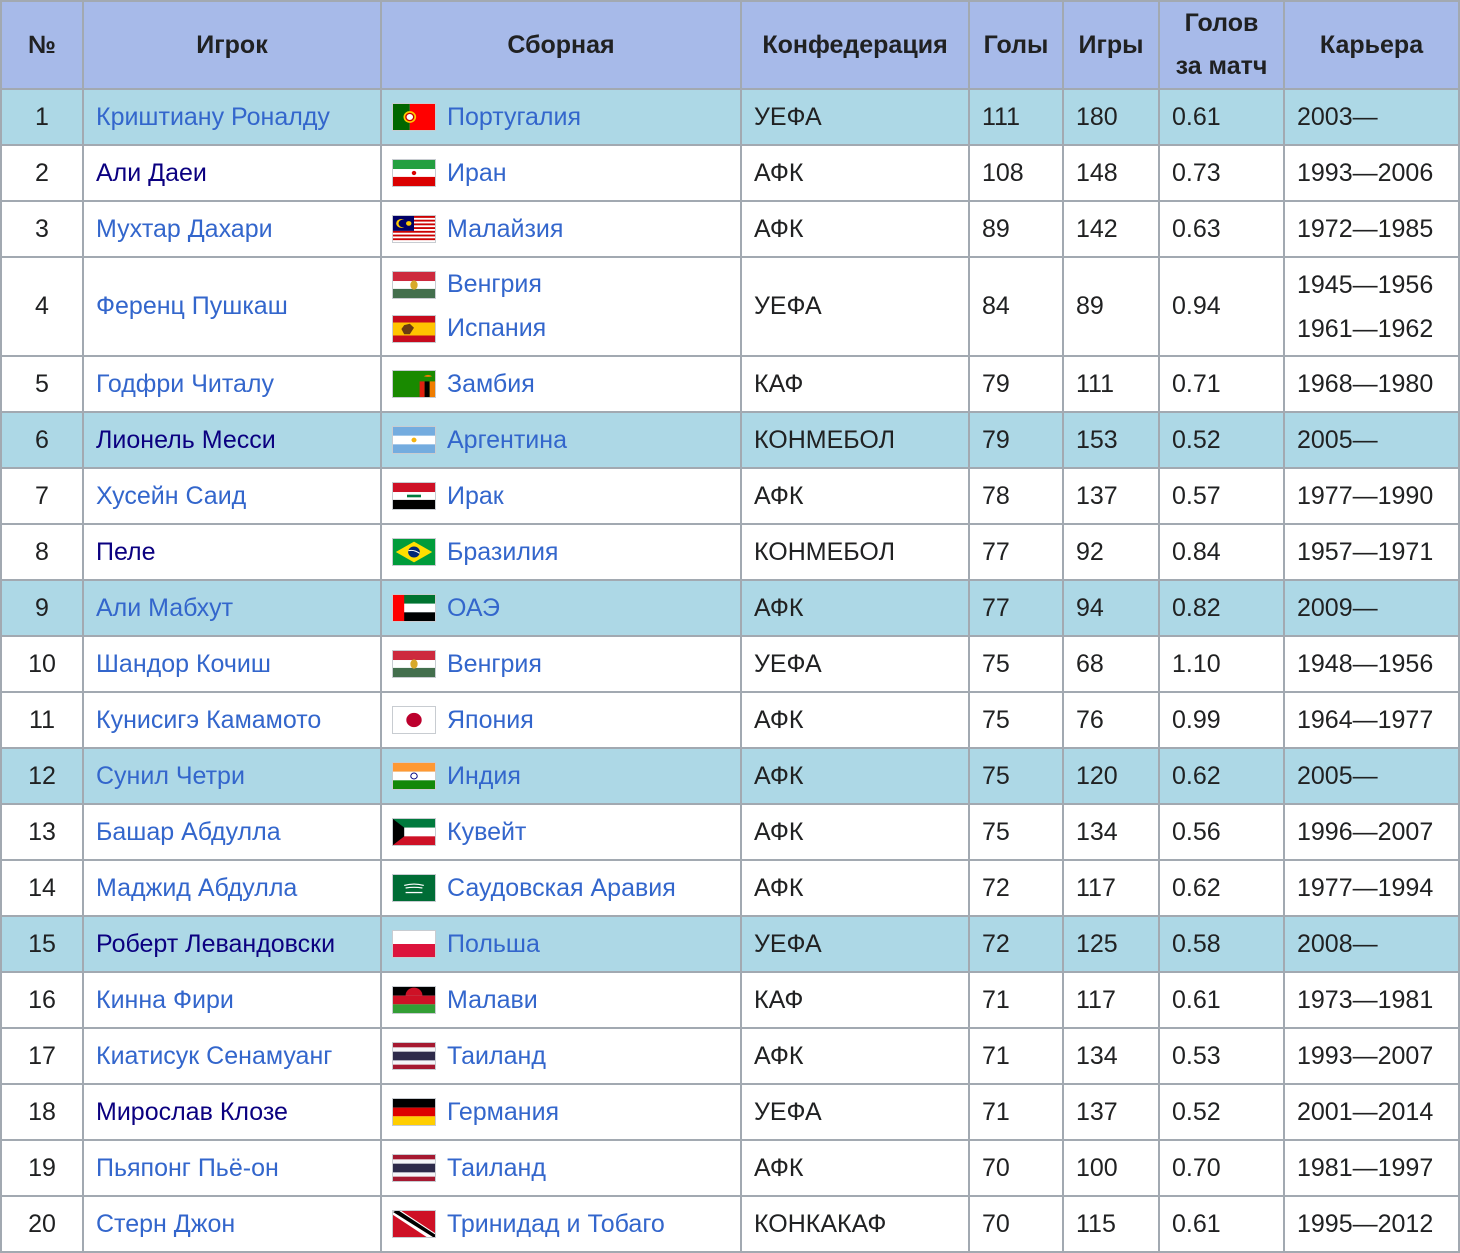  What do you see at coordinates (1221, 45) in the screenshot?
I see `header-goals-per-match: Голов за матч` at bounding box center [1221, 45].